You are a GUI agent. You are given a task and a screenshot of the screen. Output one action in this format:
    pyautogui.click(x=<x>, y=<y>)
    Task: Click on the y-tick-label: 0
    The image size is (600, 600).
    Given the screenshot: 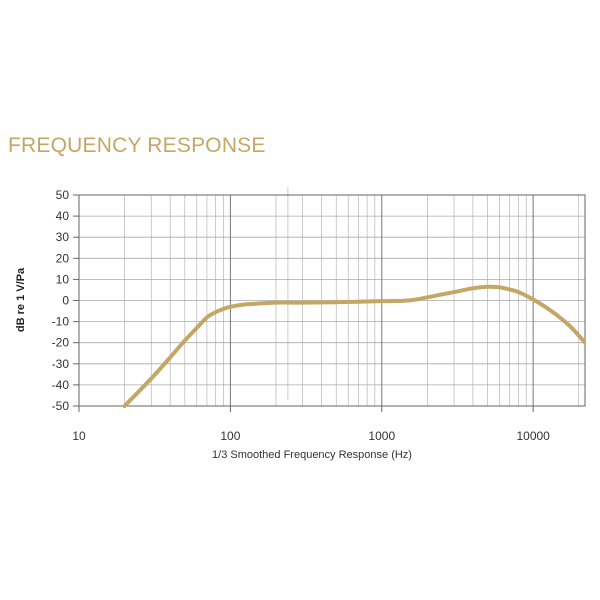 What is the action you would take?
    pyautogui.click(x=65, y=301)
    